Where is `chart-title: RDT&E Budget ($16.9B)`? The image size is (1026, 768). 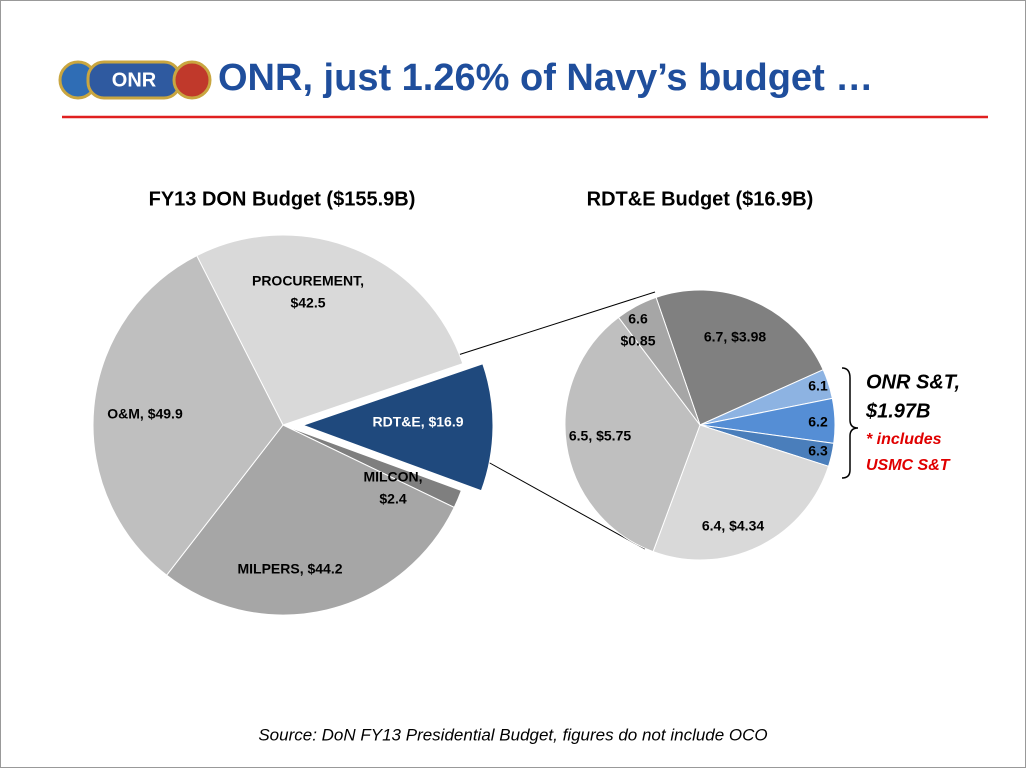 chart-title: RDT&E Budget ($16.9B) is located at coordinates (700, 199).